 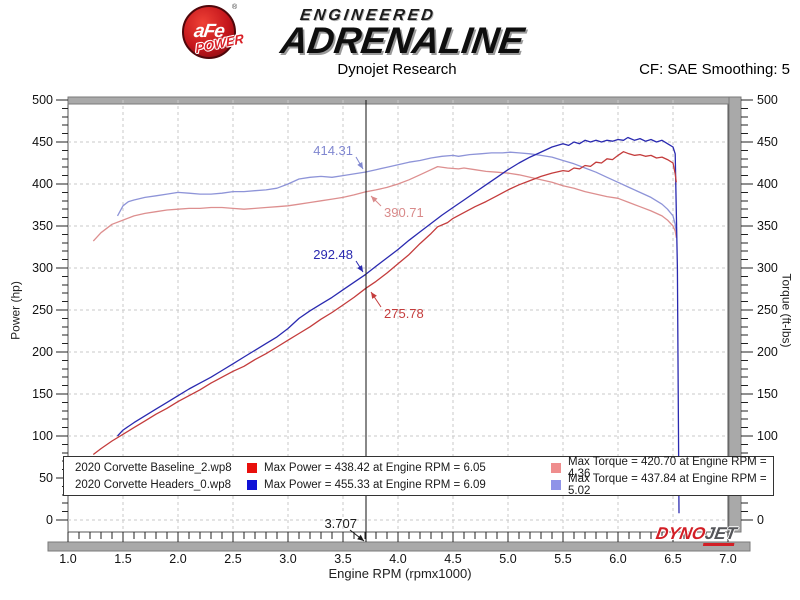 I want to click on legend-max-power-baseline: Max Power = 438.42 at Engine RPM = 6.05, so click(x=375, y=467).